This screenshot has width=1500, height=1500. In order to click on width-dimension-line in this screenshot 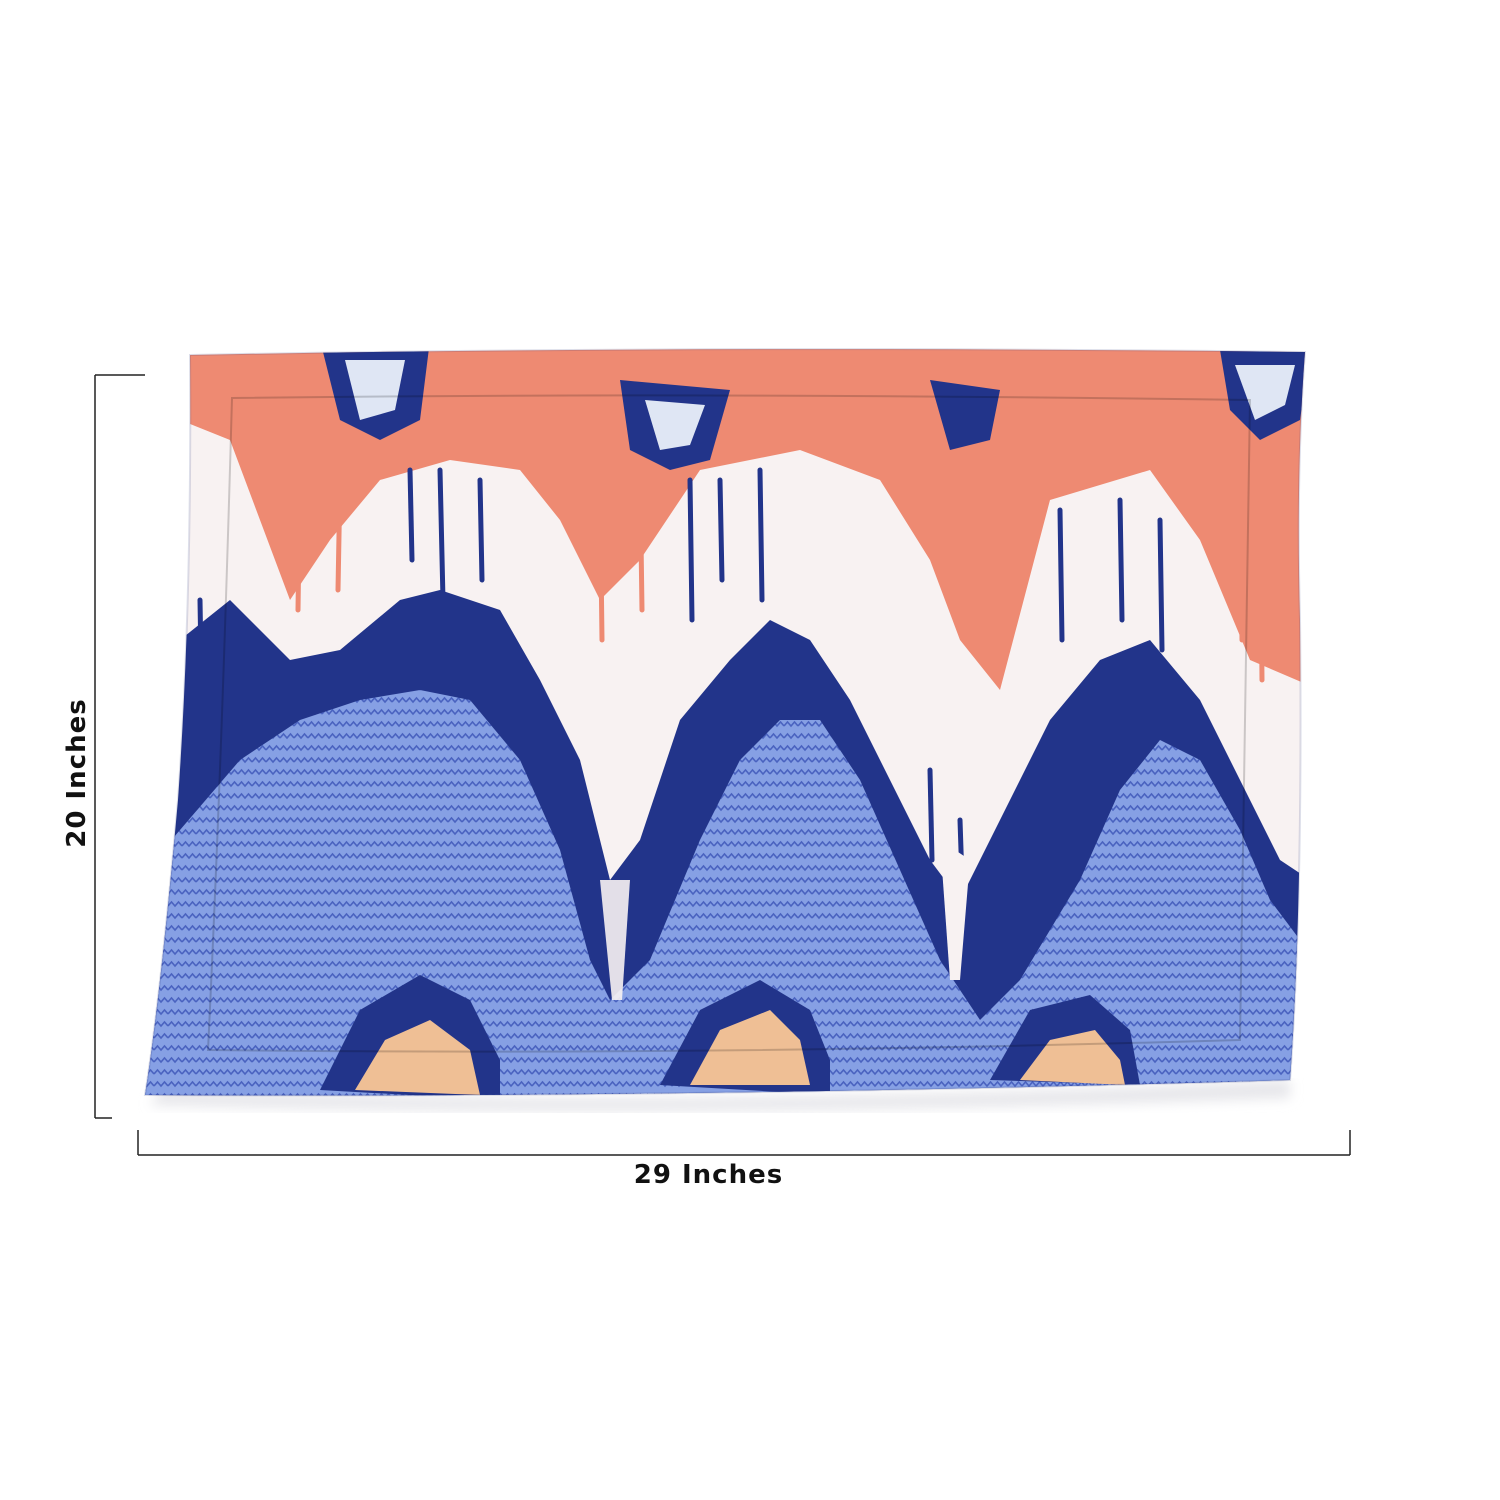, I will do `click(744, 1143)`.